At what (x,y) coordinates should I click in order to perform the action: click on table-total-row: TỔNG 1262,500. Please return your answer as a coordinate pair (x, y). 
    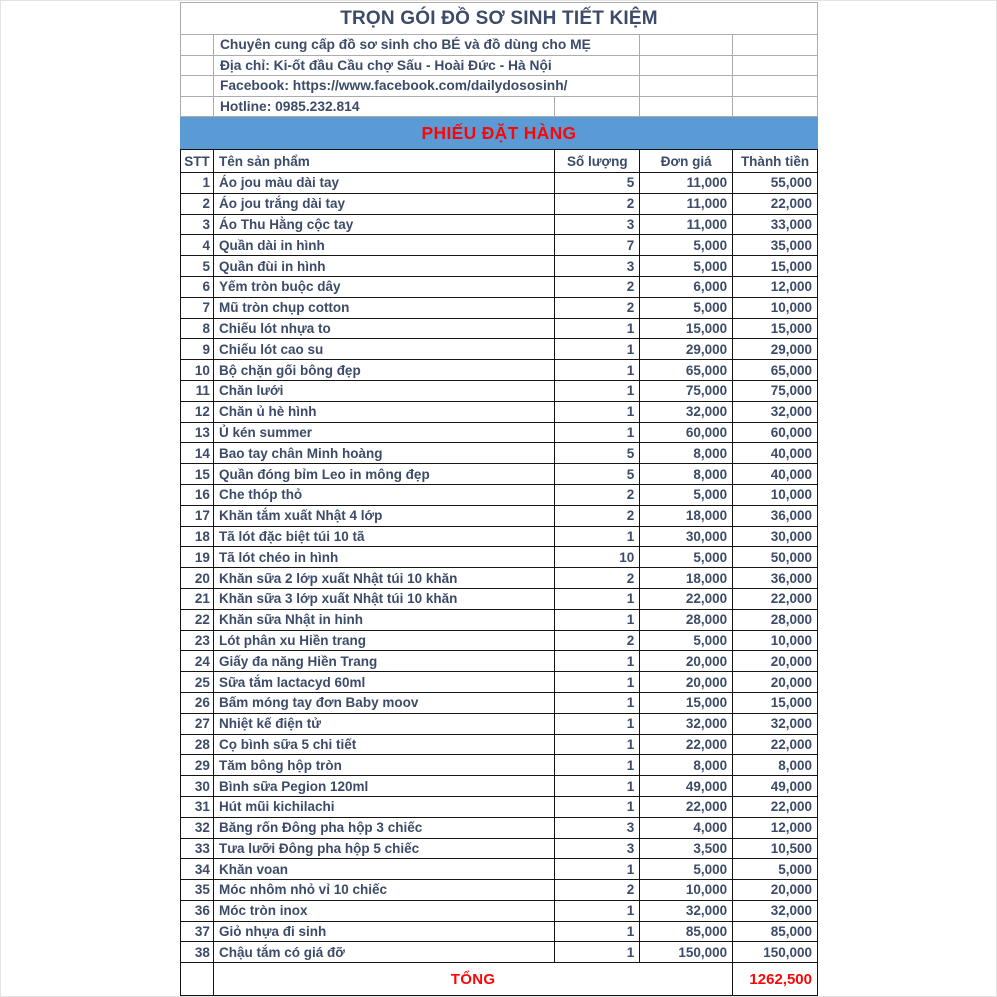
    Looking at the image, I should click on (499, 980).